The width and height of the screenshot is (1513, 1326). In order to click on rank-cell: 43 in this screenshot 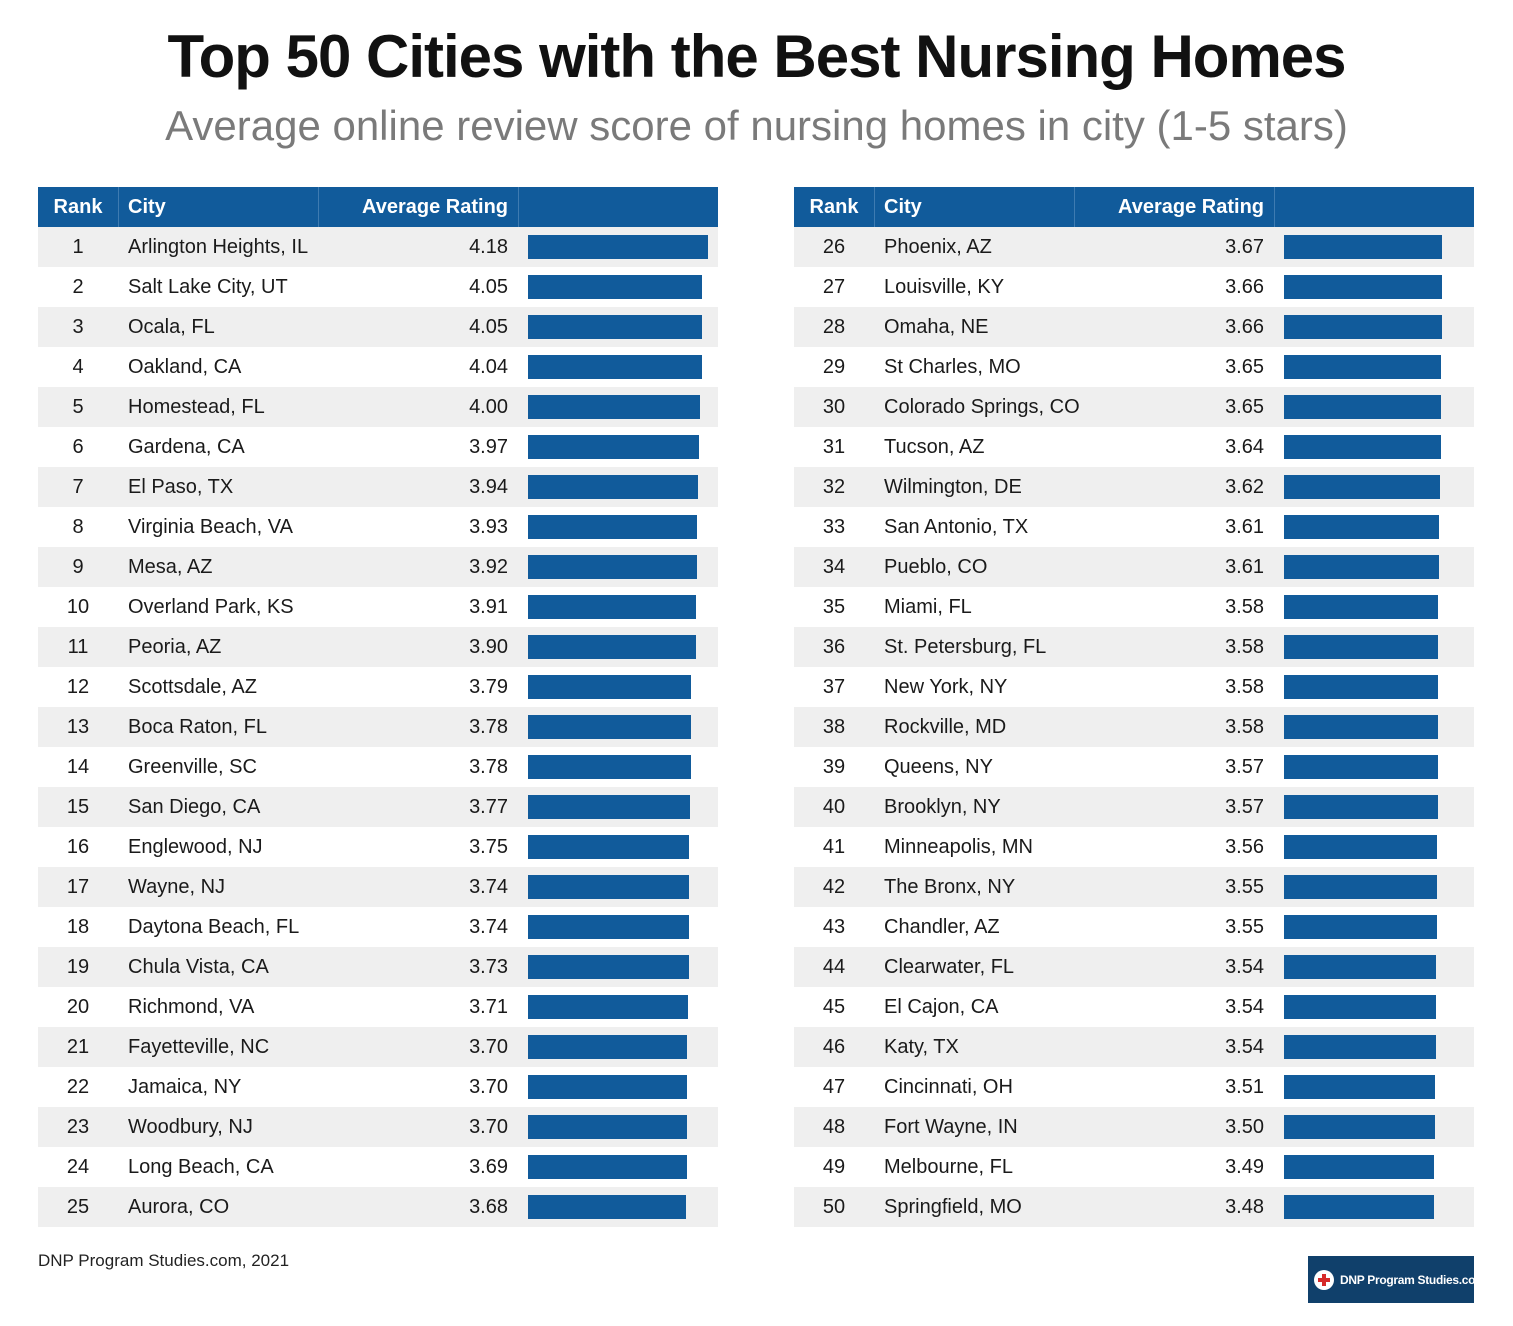, I will do `click(834, 927)`.